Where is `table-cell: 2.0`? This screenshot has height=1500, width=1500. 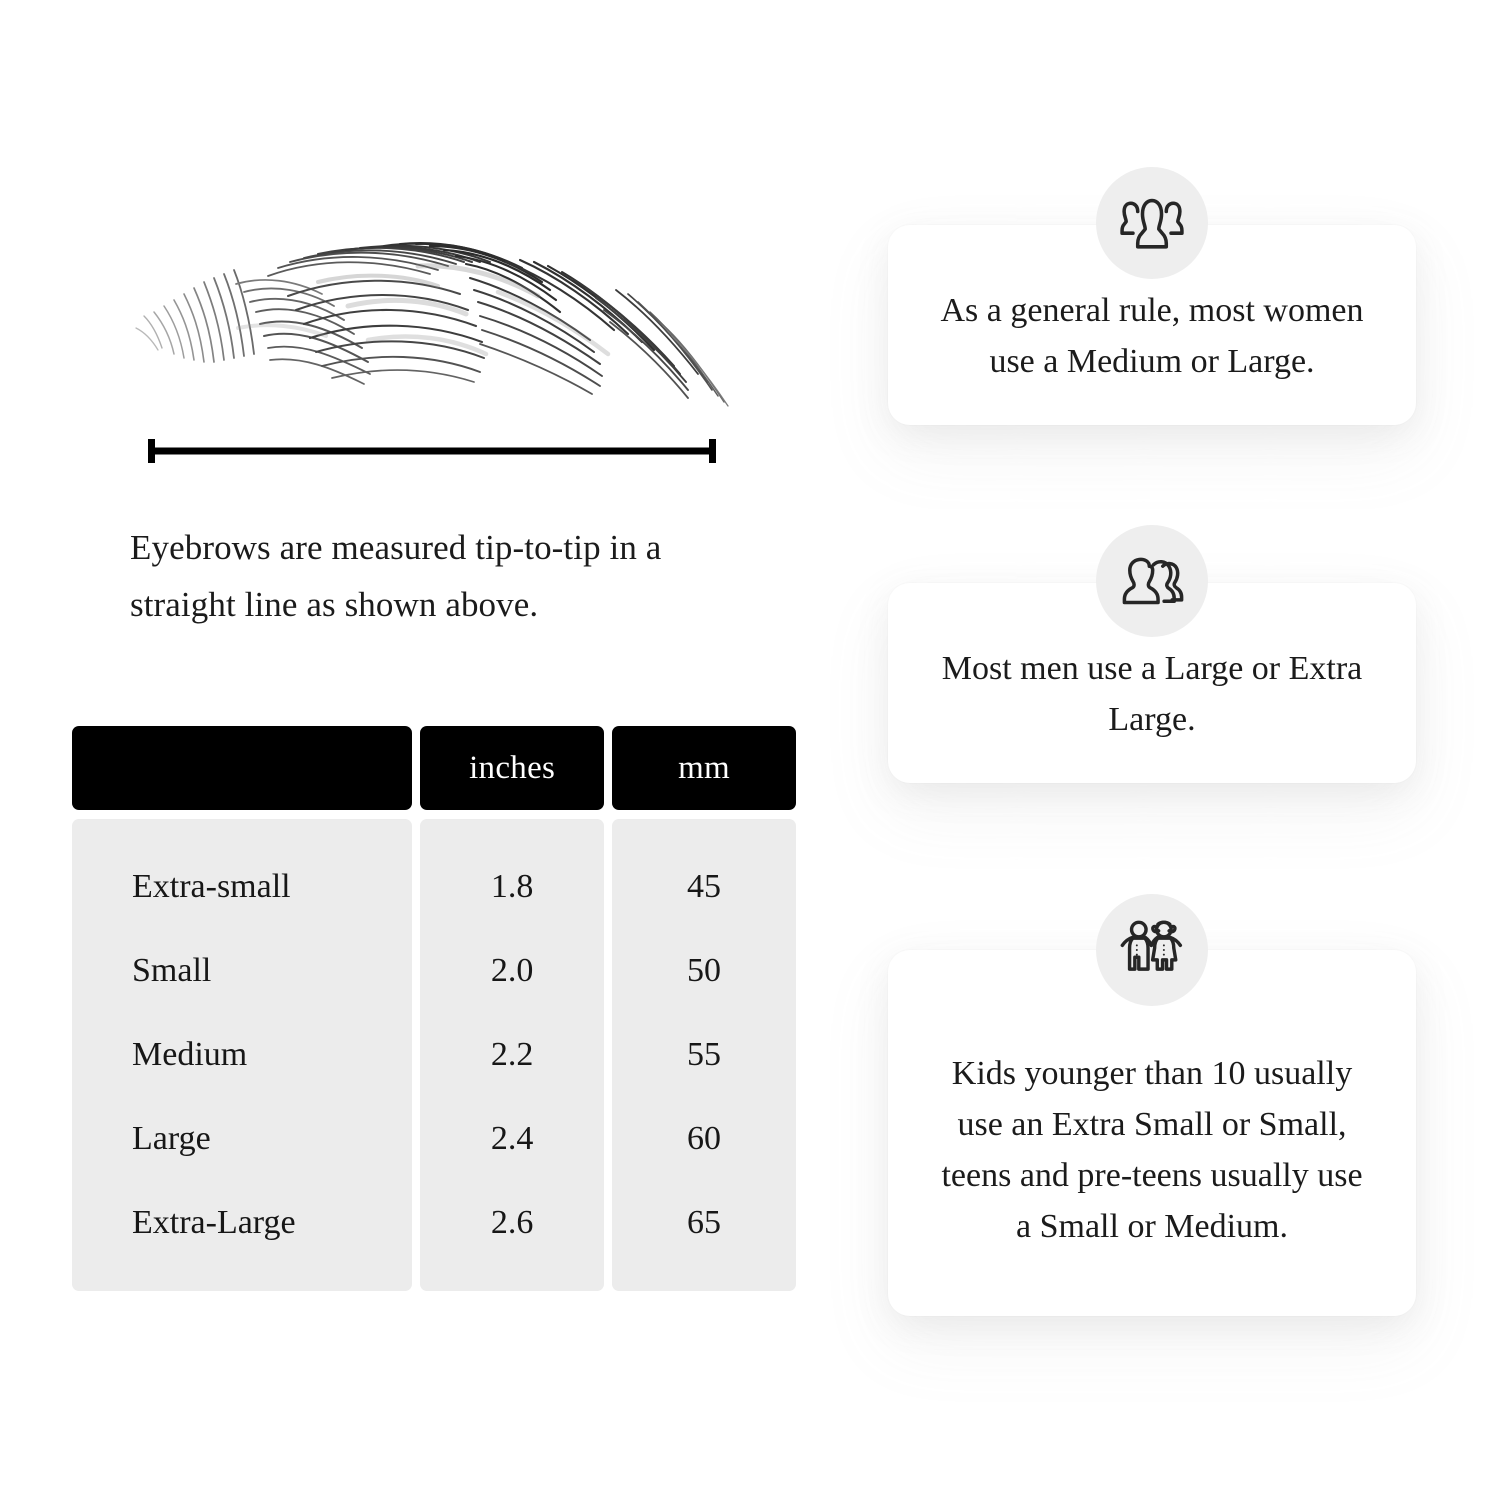
table-cell: 2.0 is located at coordinates (512, 970).